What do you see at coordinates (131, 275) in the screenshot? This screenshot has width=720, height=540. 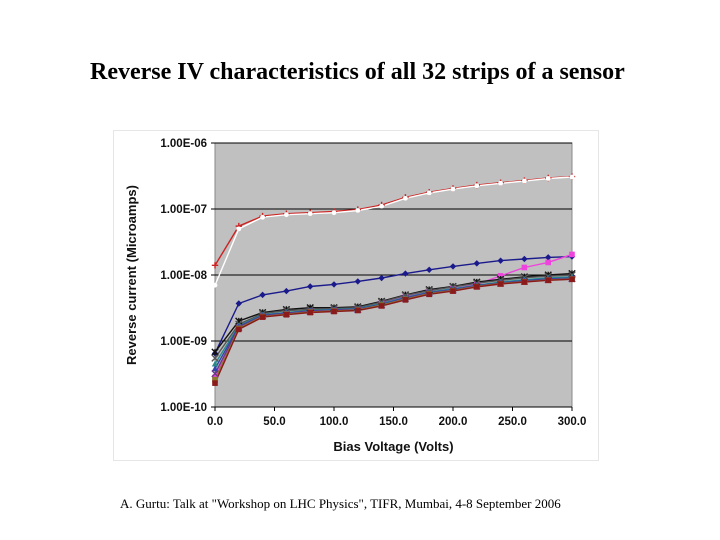 I see `y-axis-label: Reverse current (Microamps)` at bounding box center [131, 275].